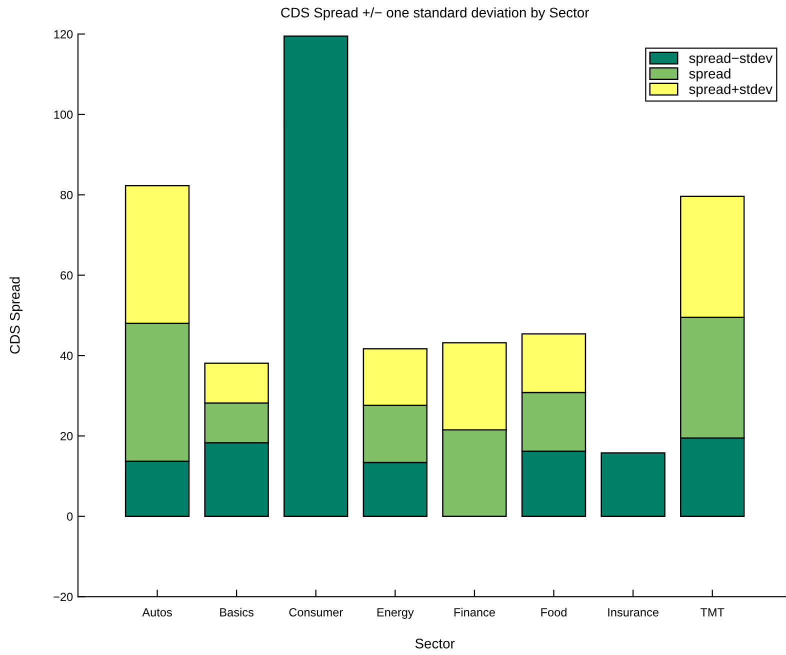  Describe the element at coordinates (66, 195) in the screenshot. I see `y-tick-label: 80` at that location.